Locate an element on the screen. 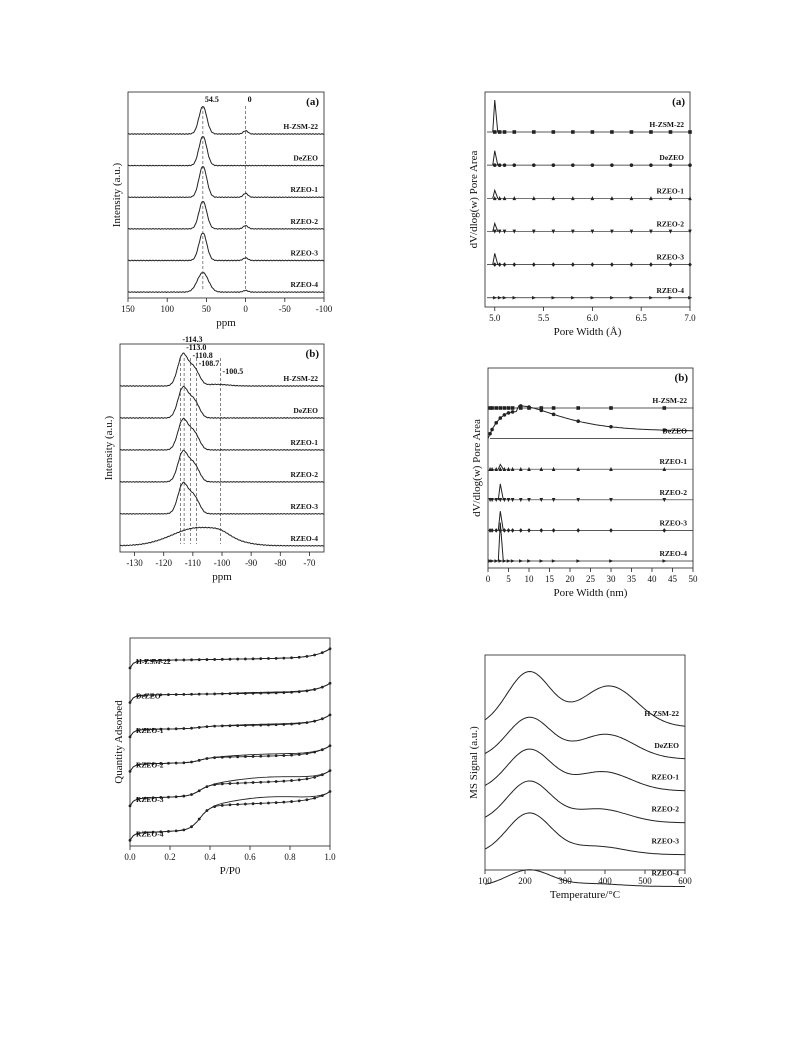  series-label: RZEO-3 is located at coordinates (304, 252).